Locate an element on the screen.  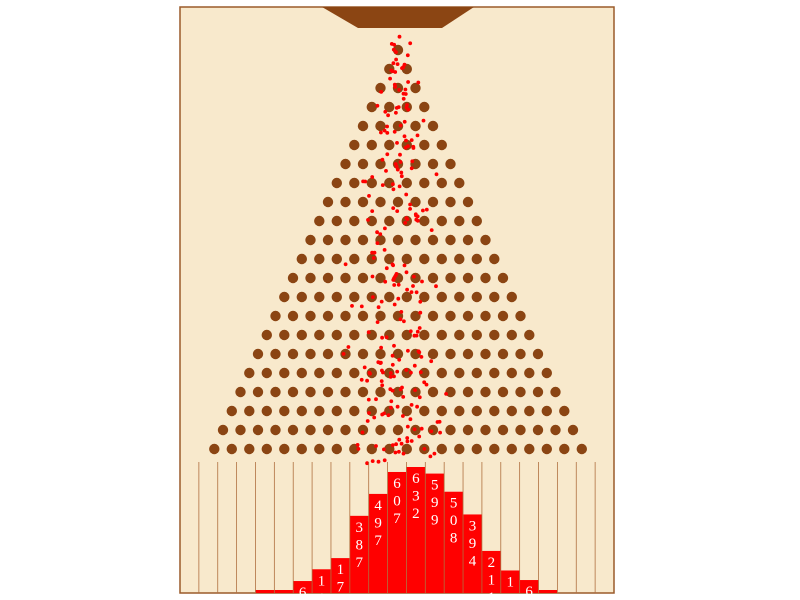
bins is located at coordinates (406, 530).